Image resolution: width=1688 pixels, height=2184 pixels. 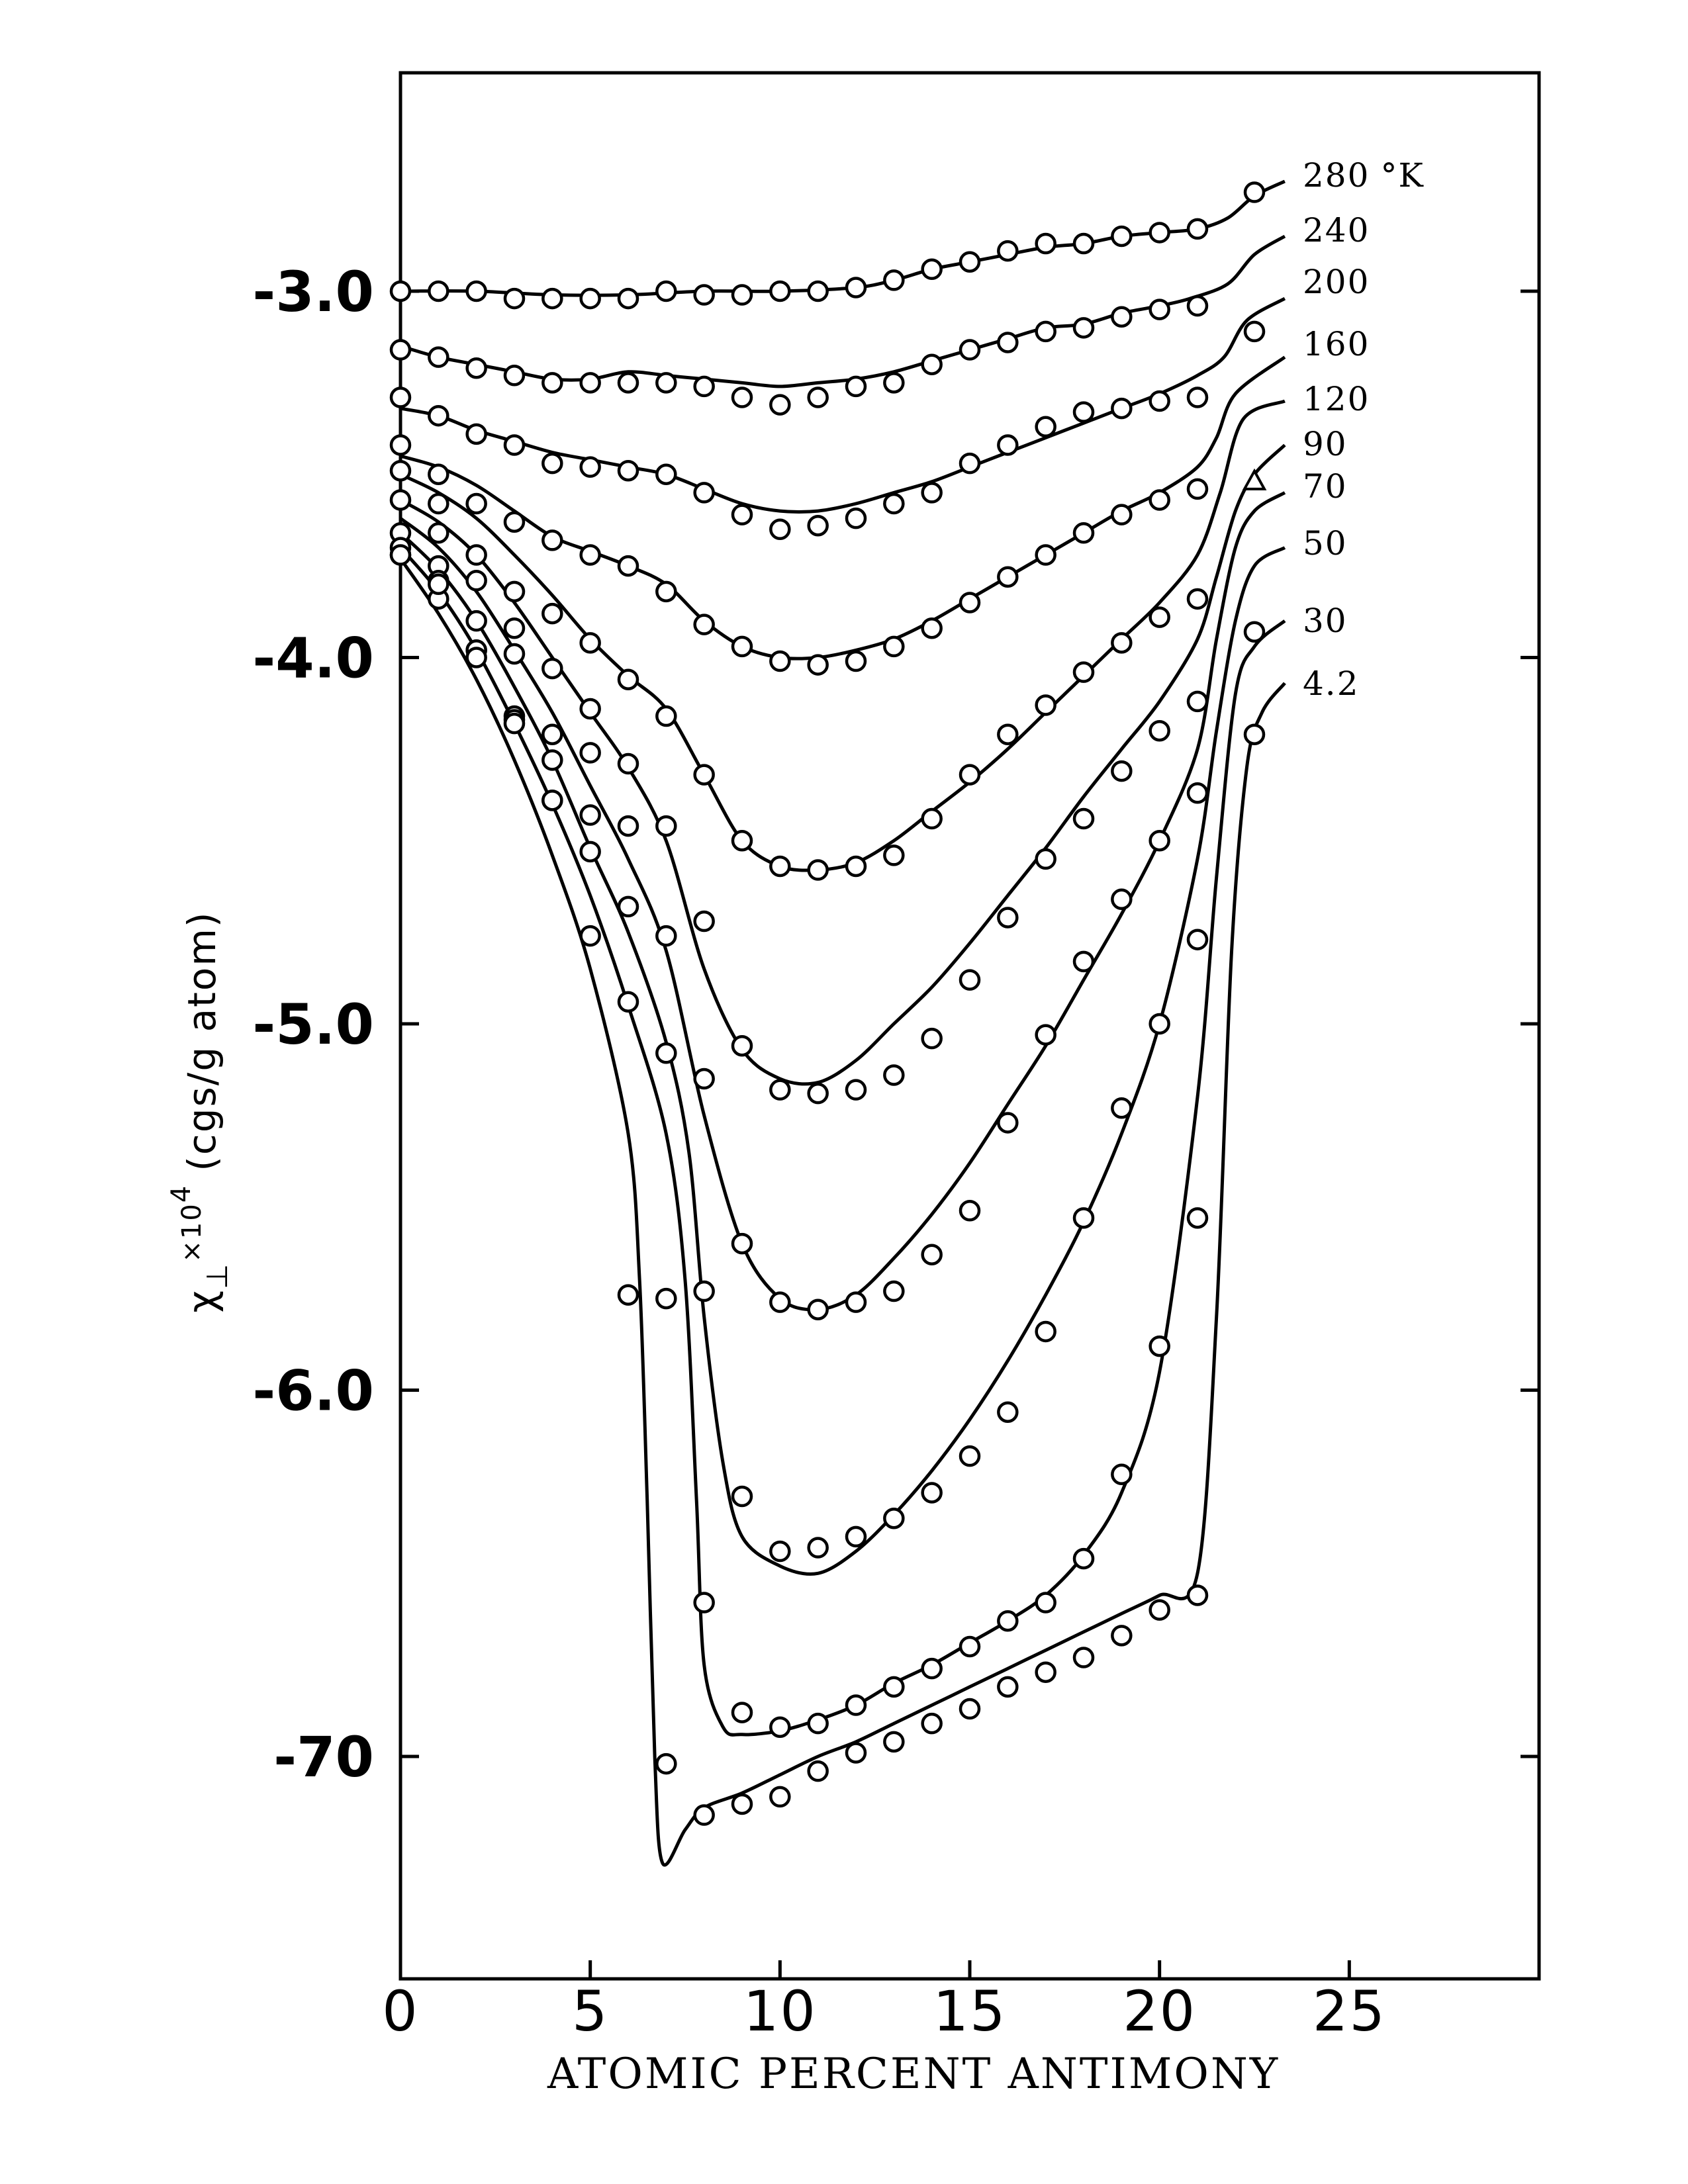 What do you see at coordinates (313, 1391) in the screenshot?
I see `y-tick-label: -6.0` at bounding box center [313, 1391].